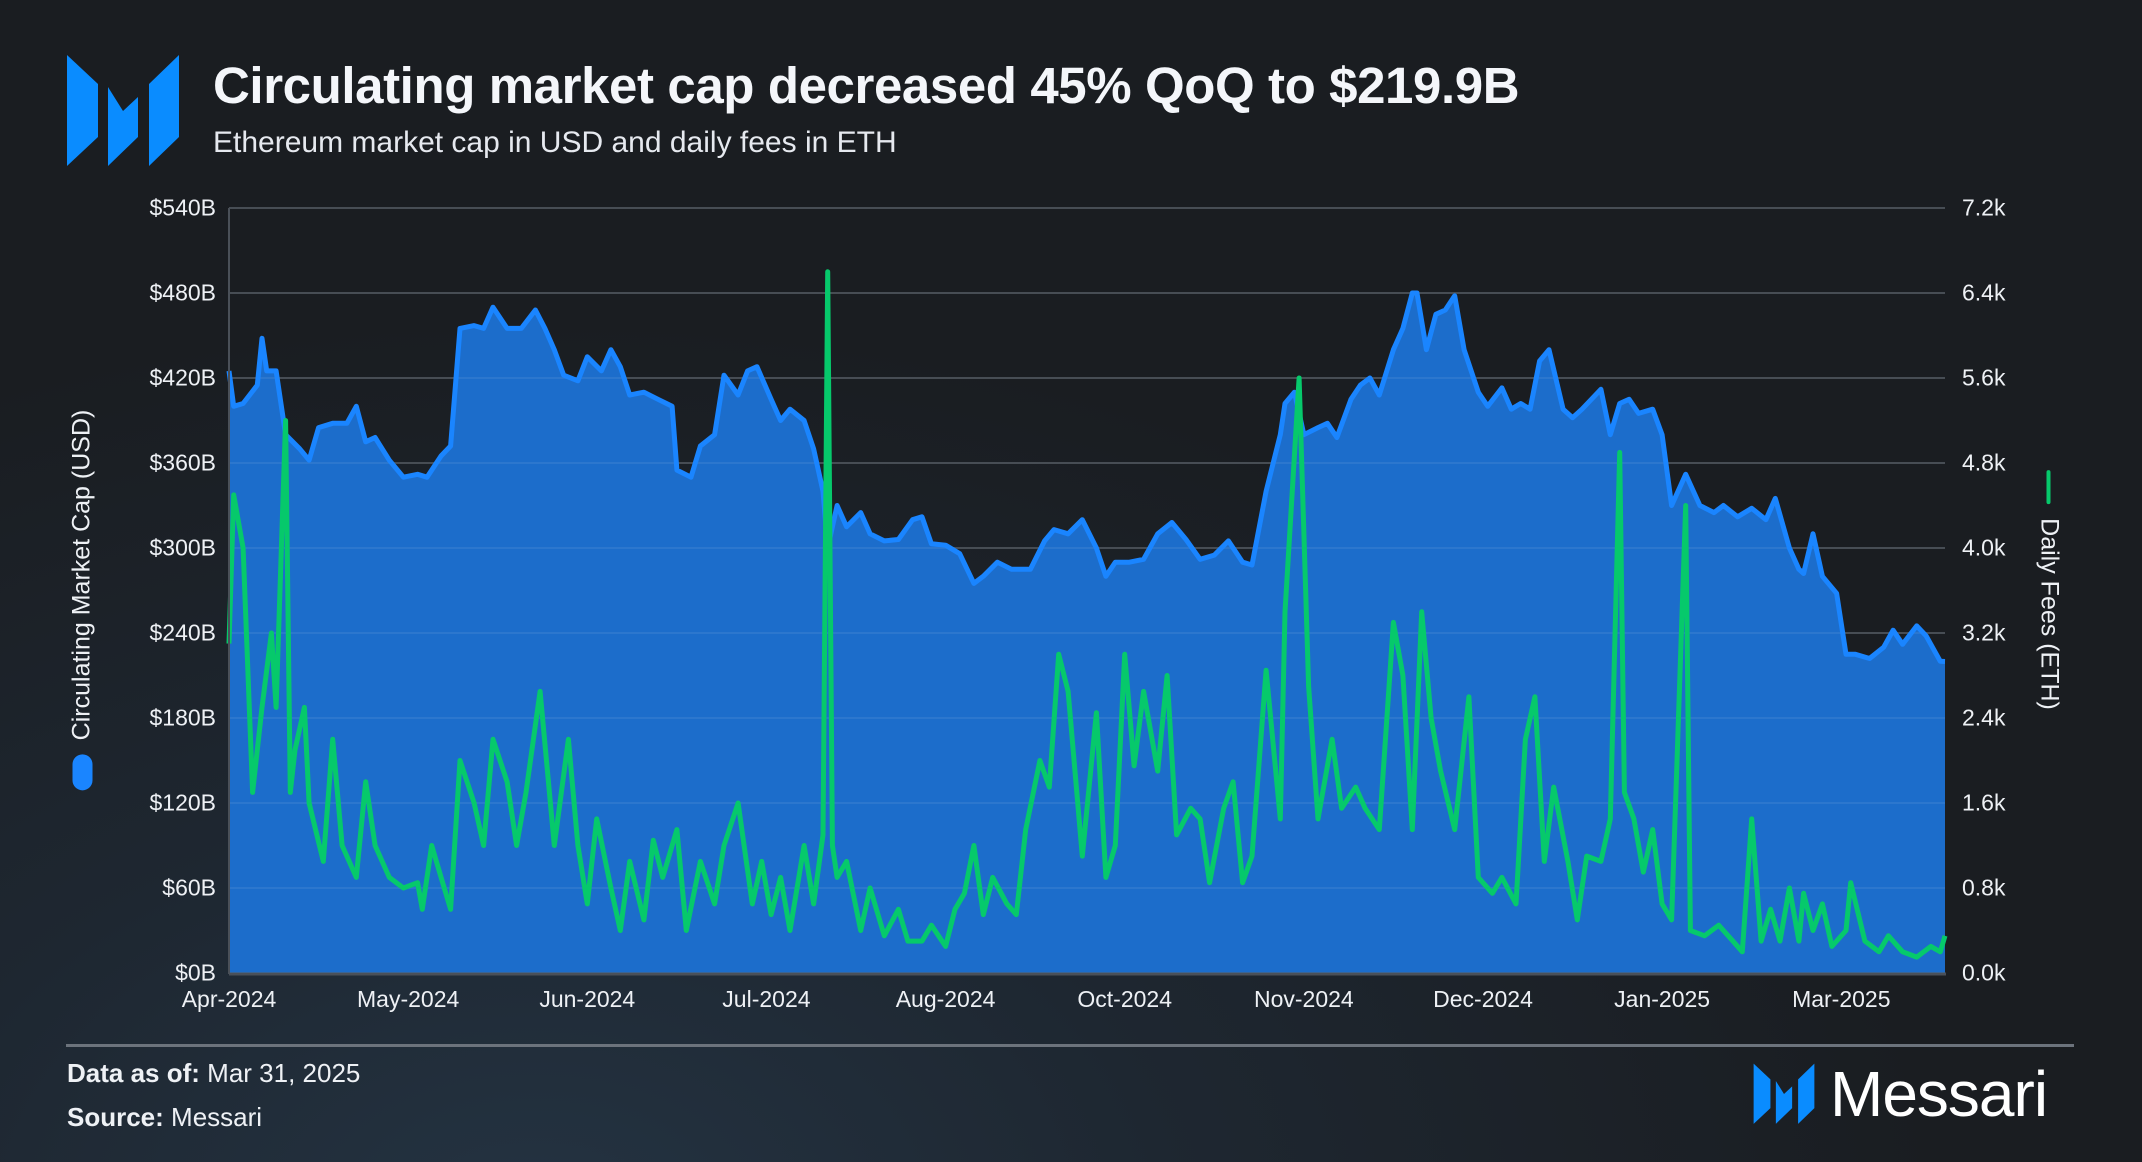 The image size is (2142, 1162). I want to click on y-right-tick-label: 3.2k, so click(1984, 632).